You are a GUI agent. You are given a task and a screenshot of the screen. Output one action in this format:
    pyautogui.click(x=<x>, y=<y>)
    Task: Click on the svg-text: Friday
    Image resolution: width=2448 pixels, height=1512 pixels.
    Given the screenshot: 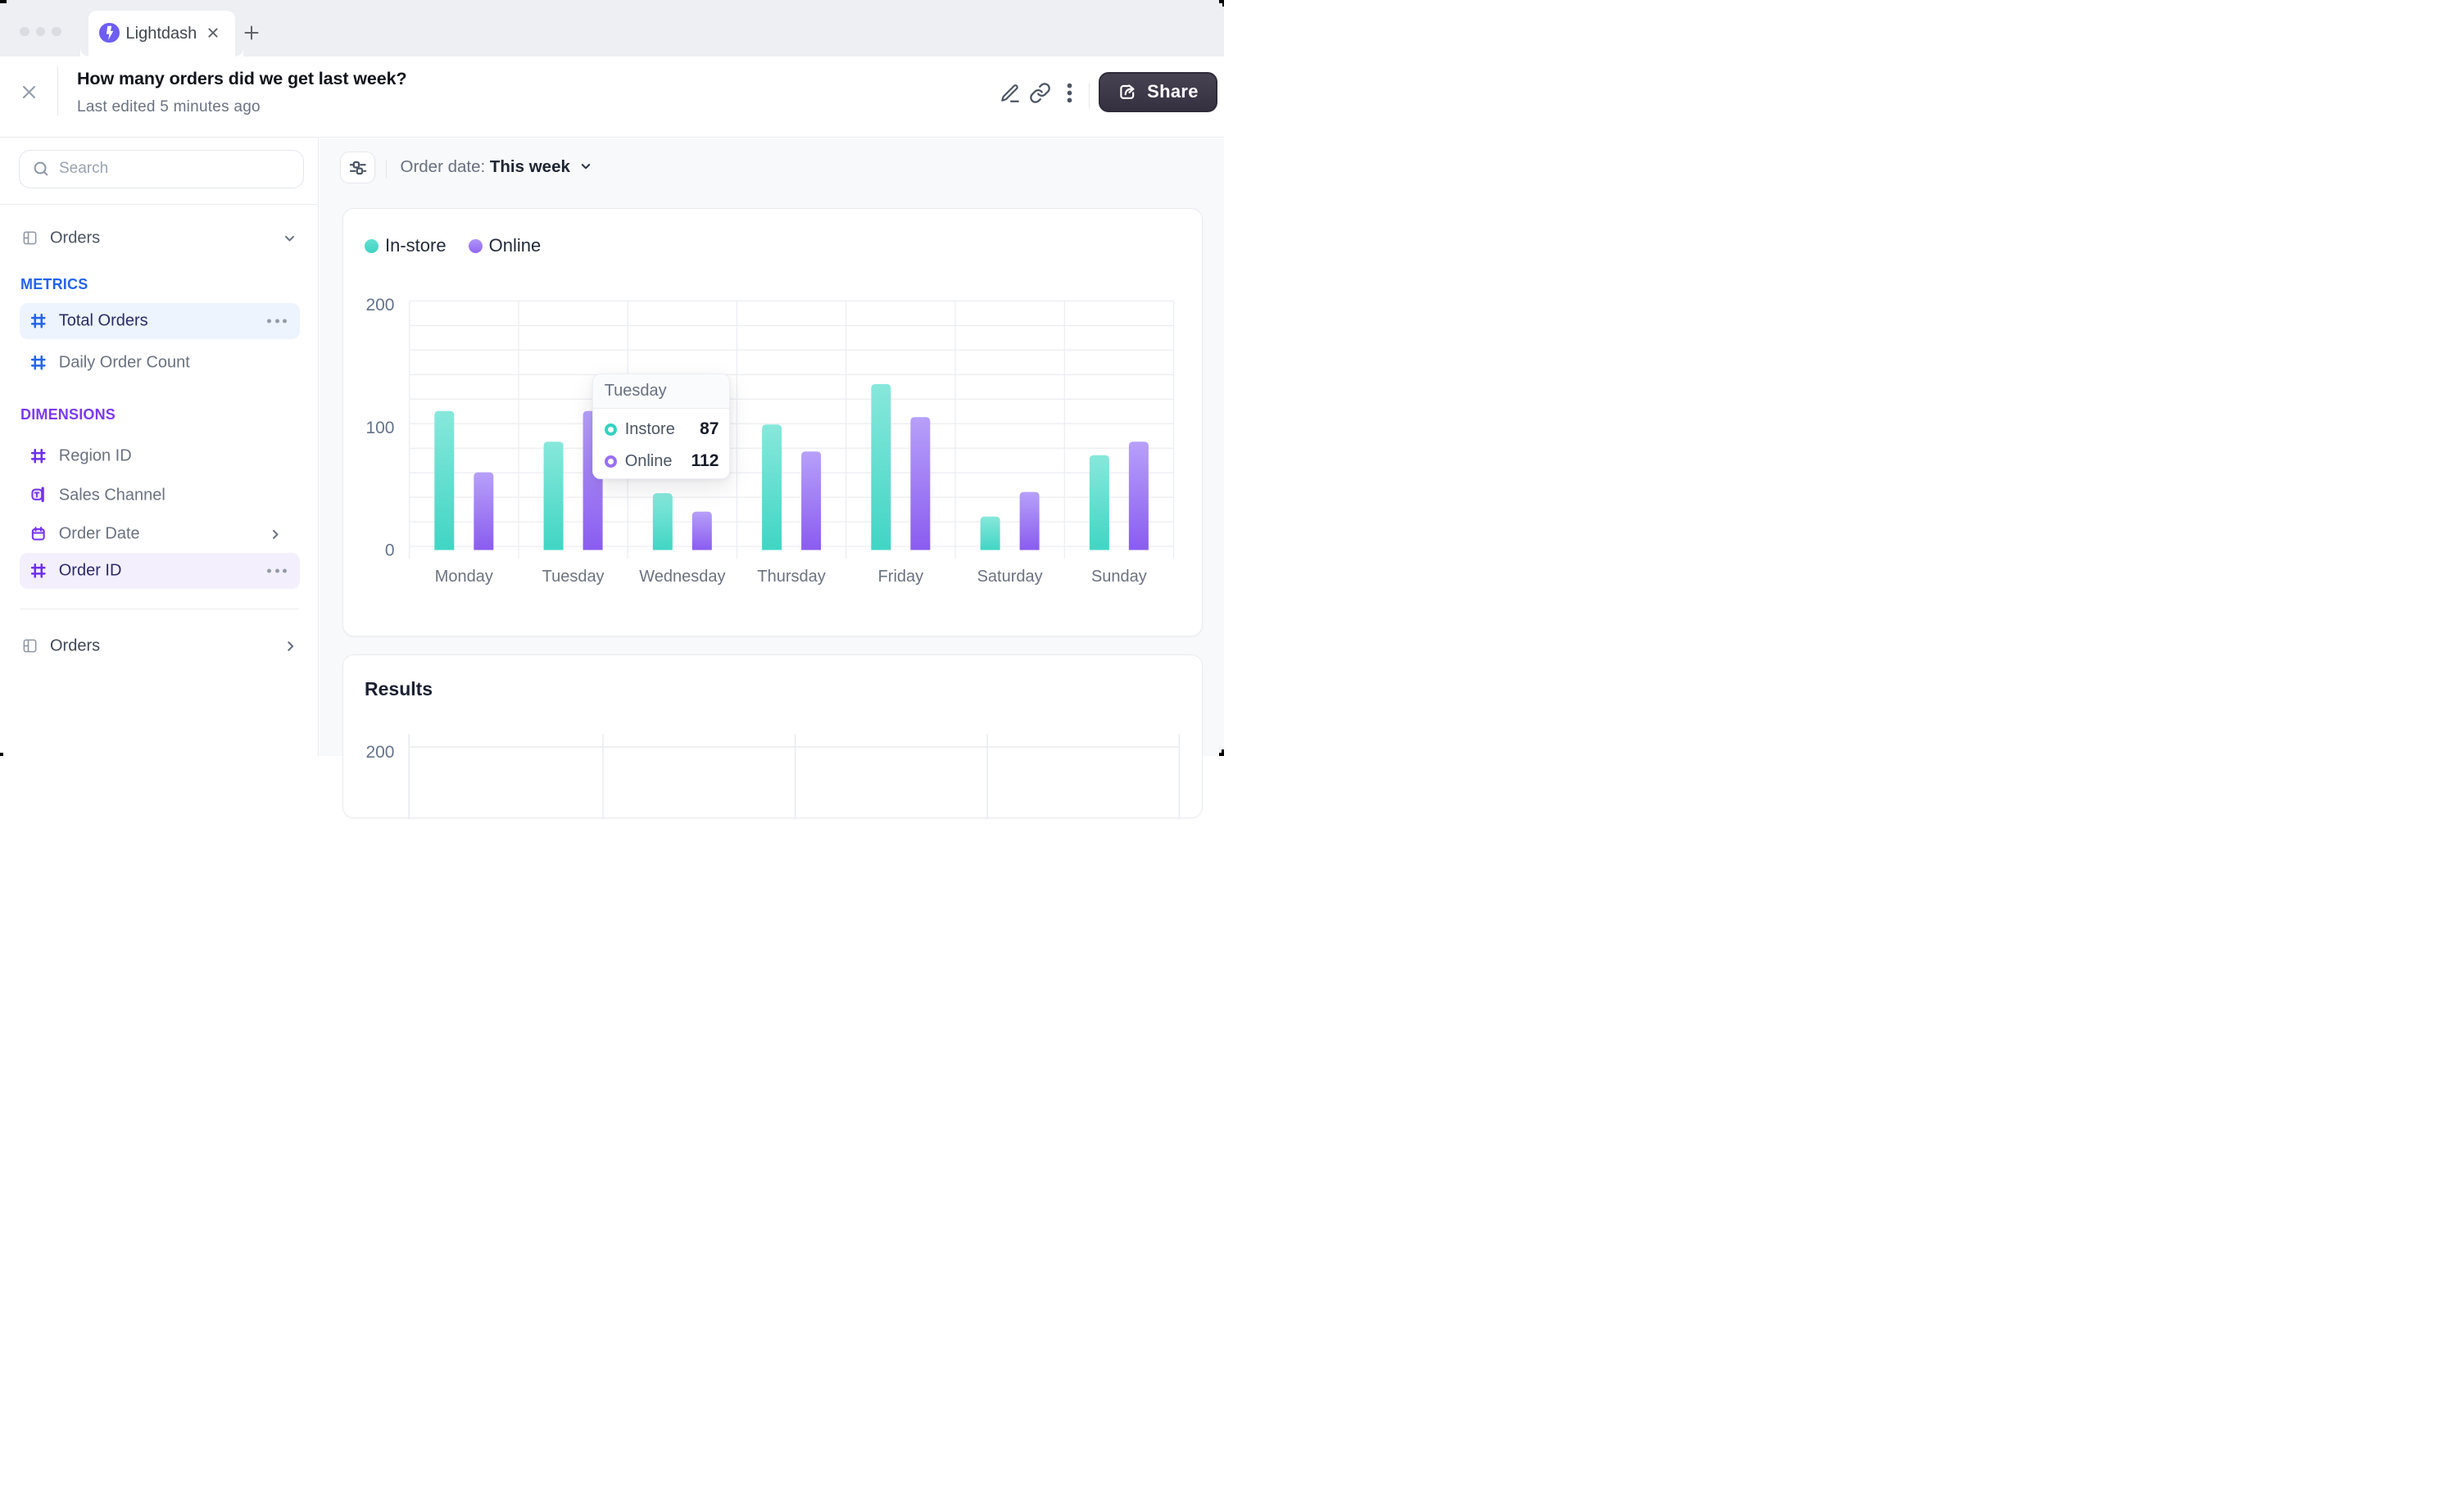 What is the action you would take?
    pyautogui.click(x=901, y=577)
    